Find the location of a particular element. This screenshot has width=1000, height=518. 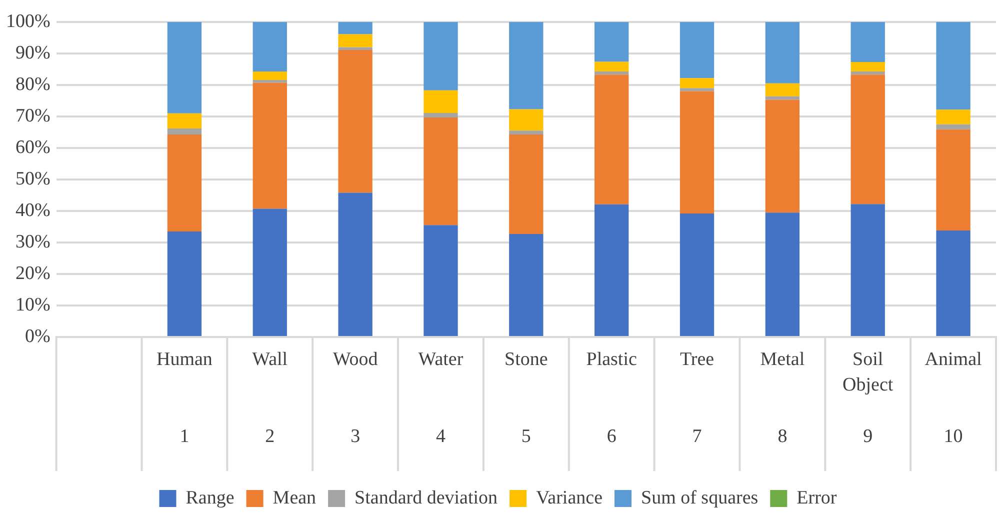

legend-label: Variance is located at coordinates (569, 497).